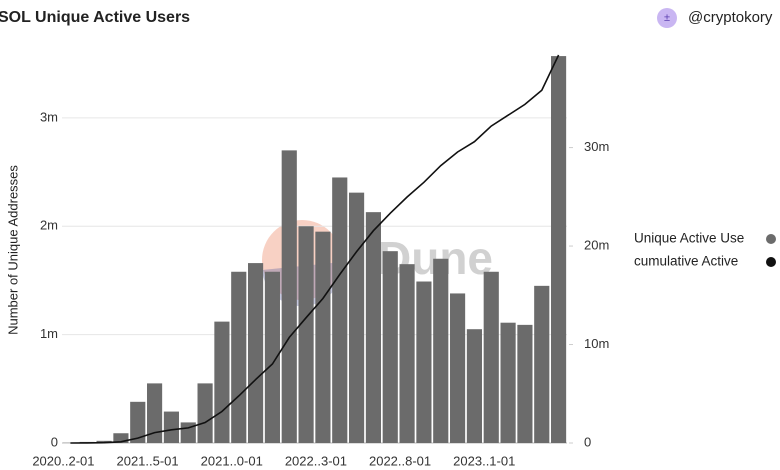 The image size is (780, 470). Describe the element at coordinates (12, 250) in the screenshot. I see `y-axis-title: Number of Unique Addresses` at that location.